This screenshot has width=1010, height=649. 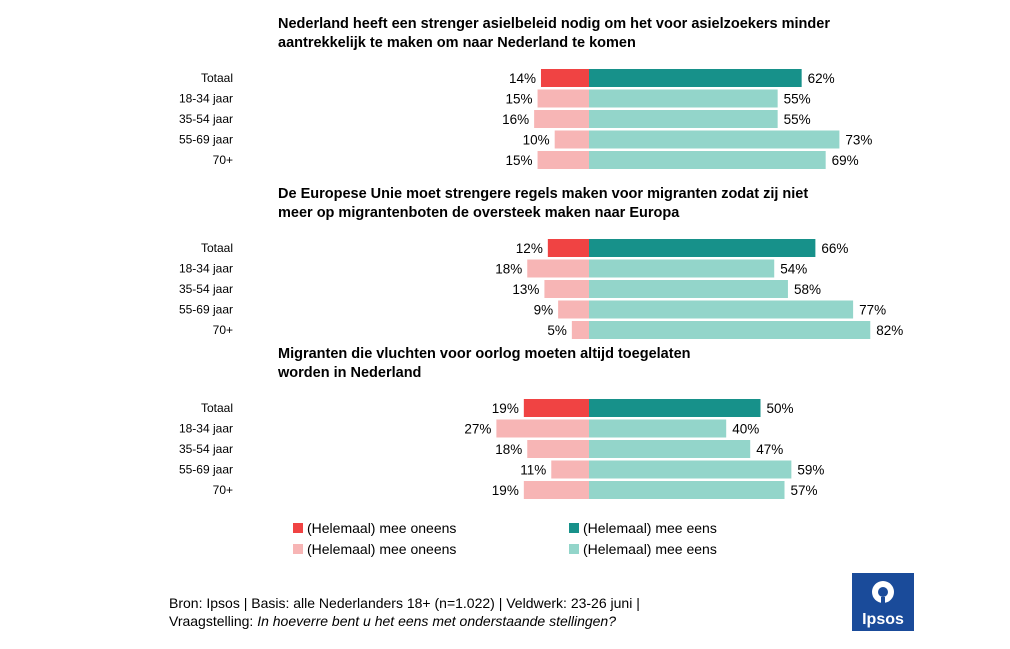 I want to click on data-label-agree: 59%, so click(x=810, y=470).